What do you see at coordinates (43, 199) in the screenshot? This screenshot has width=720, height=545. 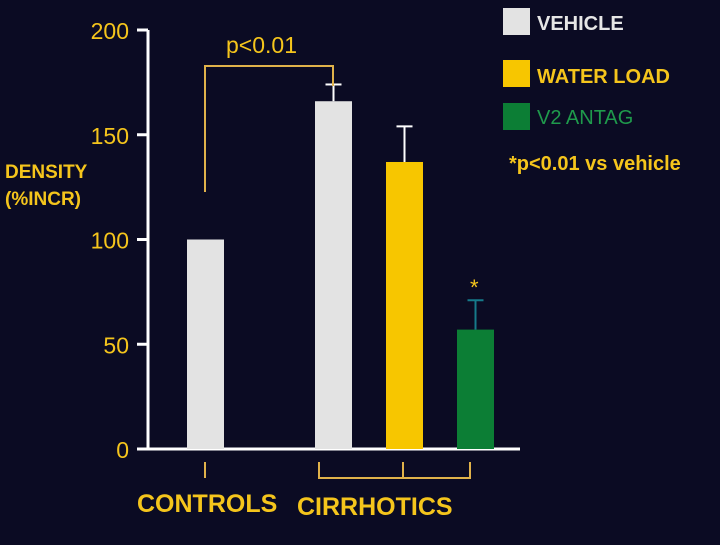 I see `y-axis-label-line2: (%INCR)` at bounding box center [43, 199].